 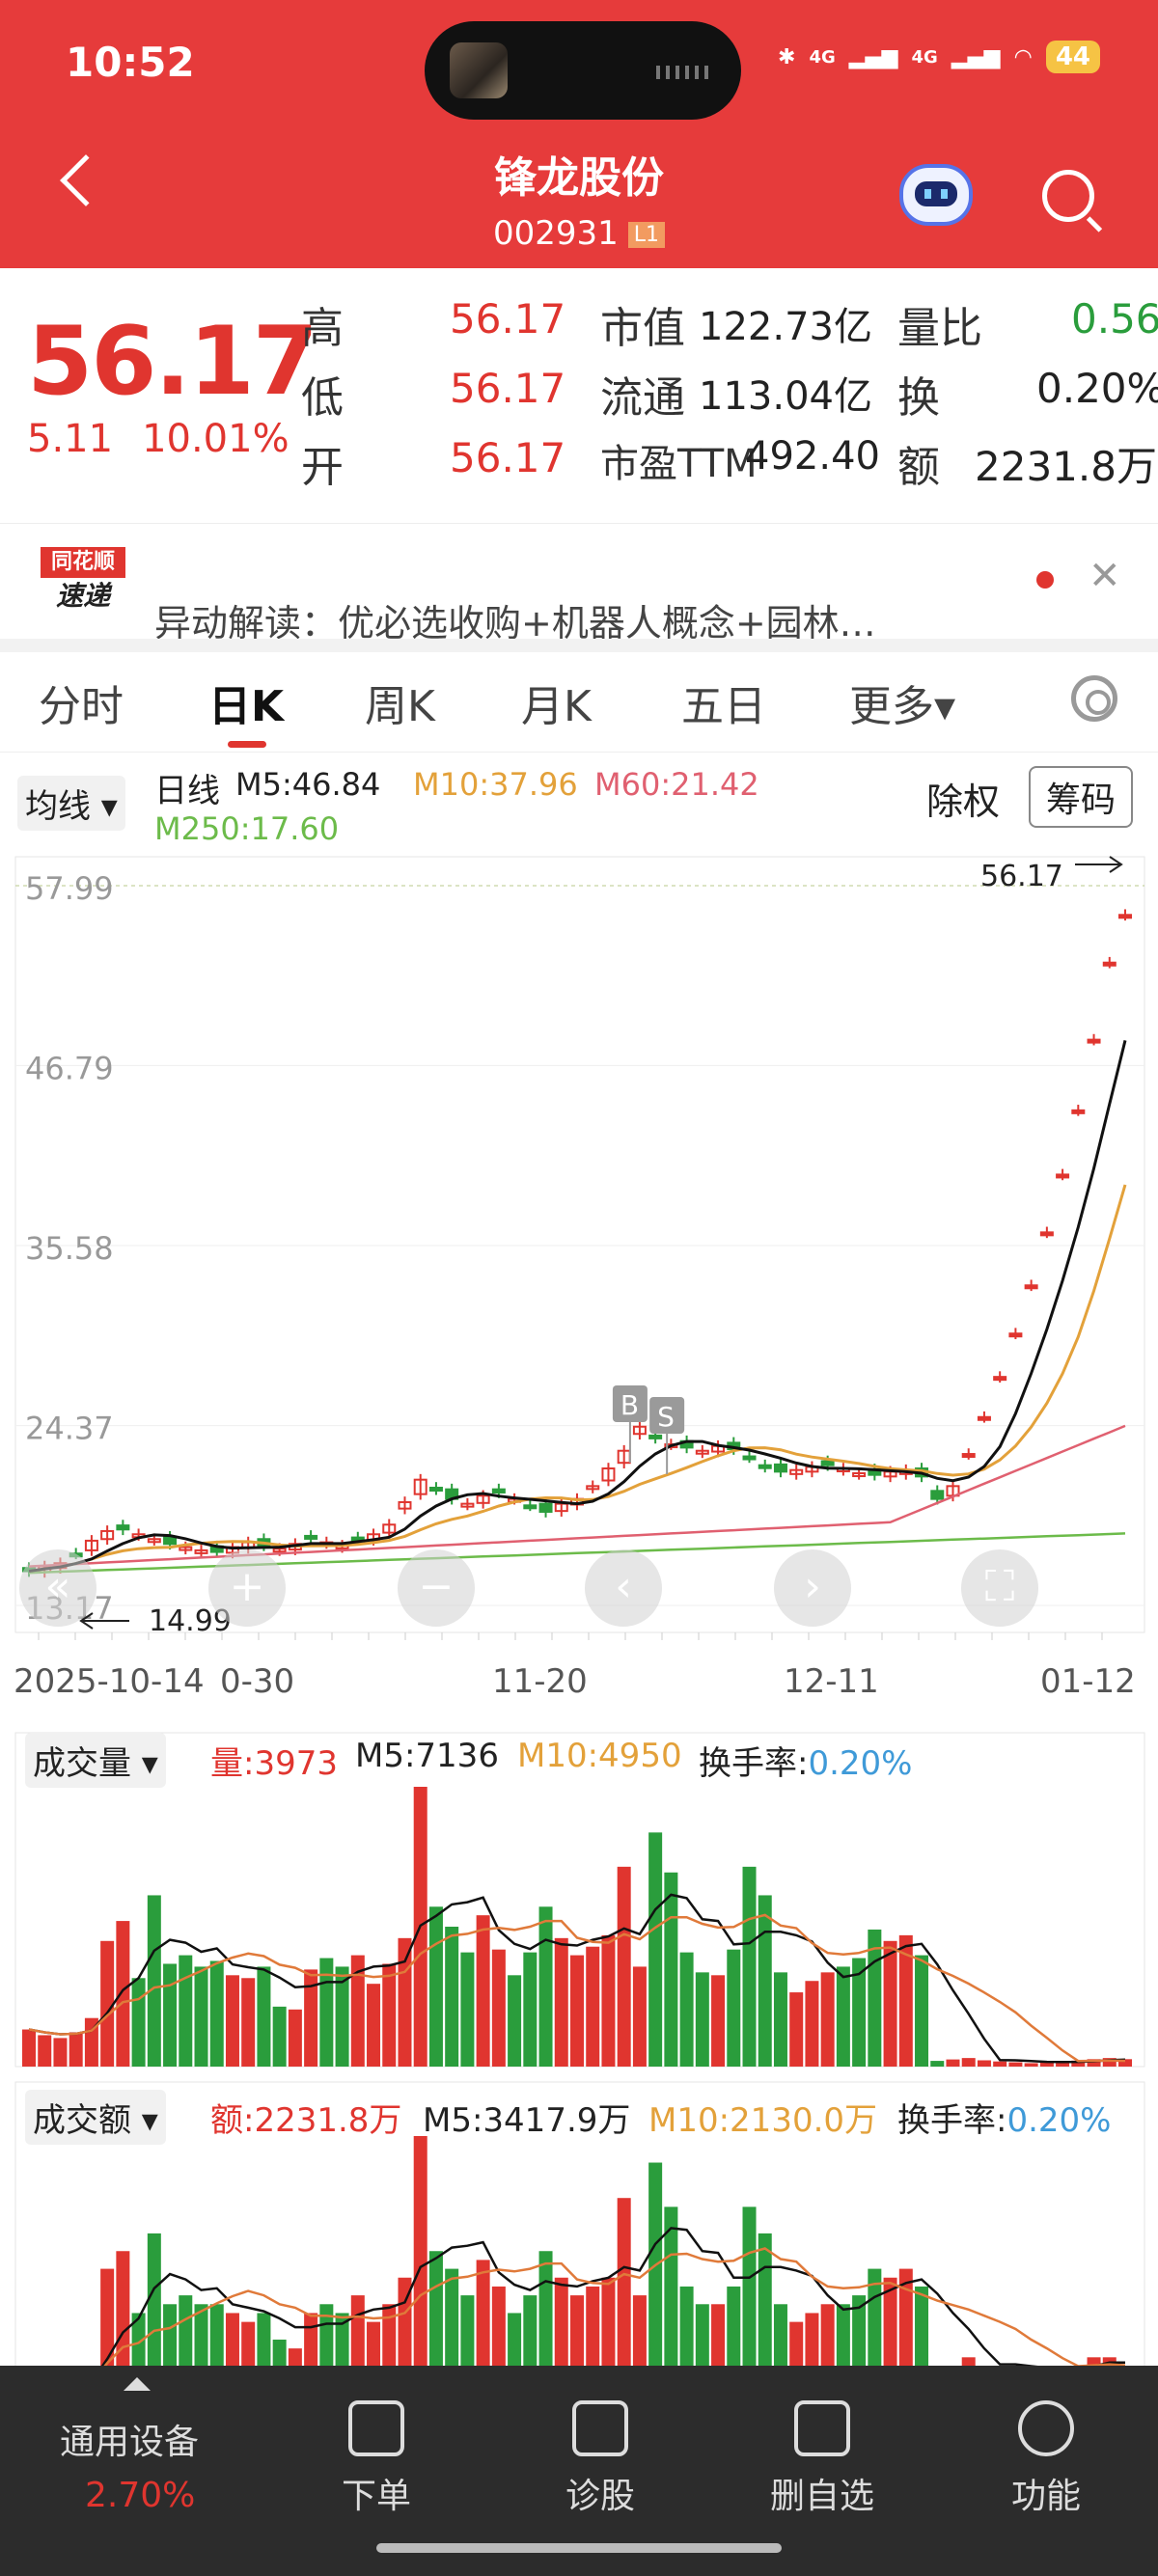 What do you see at coordinates (376, 2459) in the screenshot?
I see `order-button: 下单` at bounding box center [376, 2459].